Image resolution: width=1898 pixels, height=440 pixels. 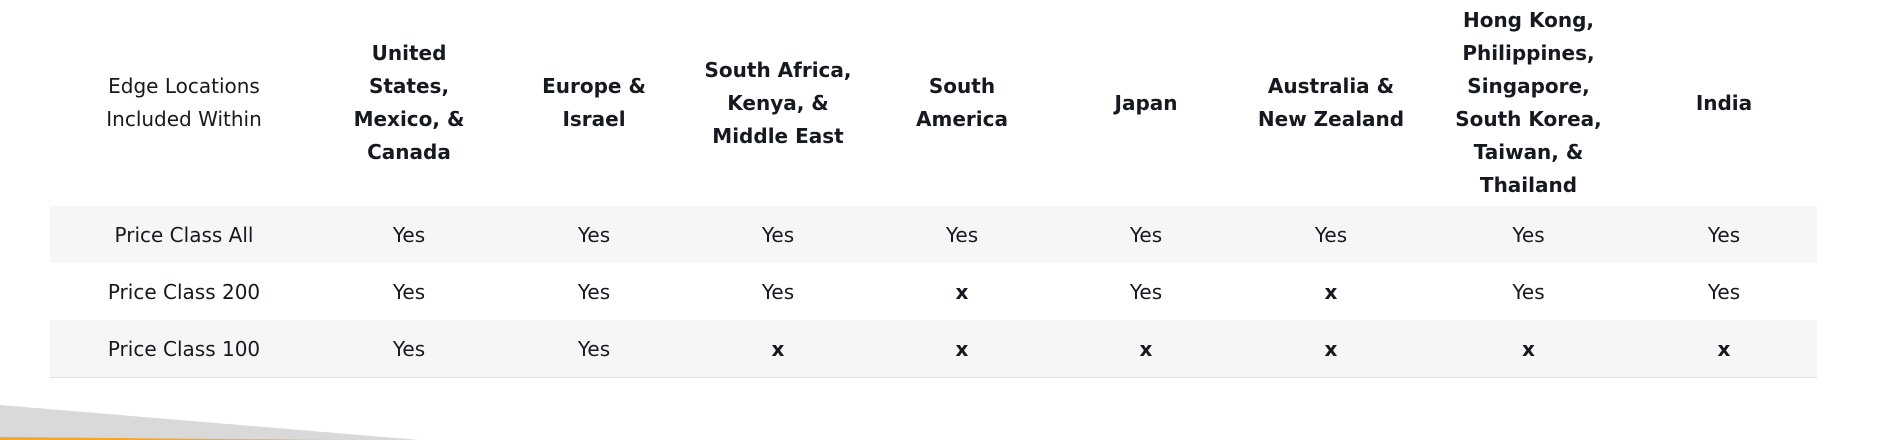 What do you see at coordinates (1724, 102) in the screenshot?
I see `header-india: India` at bounding box center [1724, 102].